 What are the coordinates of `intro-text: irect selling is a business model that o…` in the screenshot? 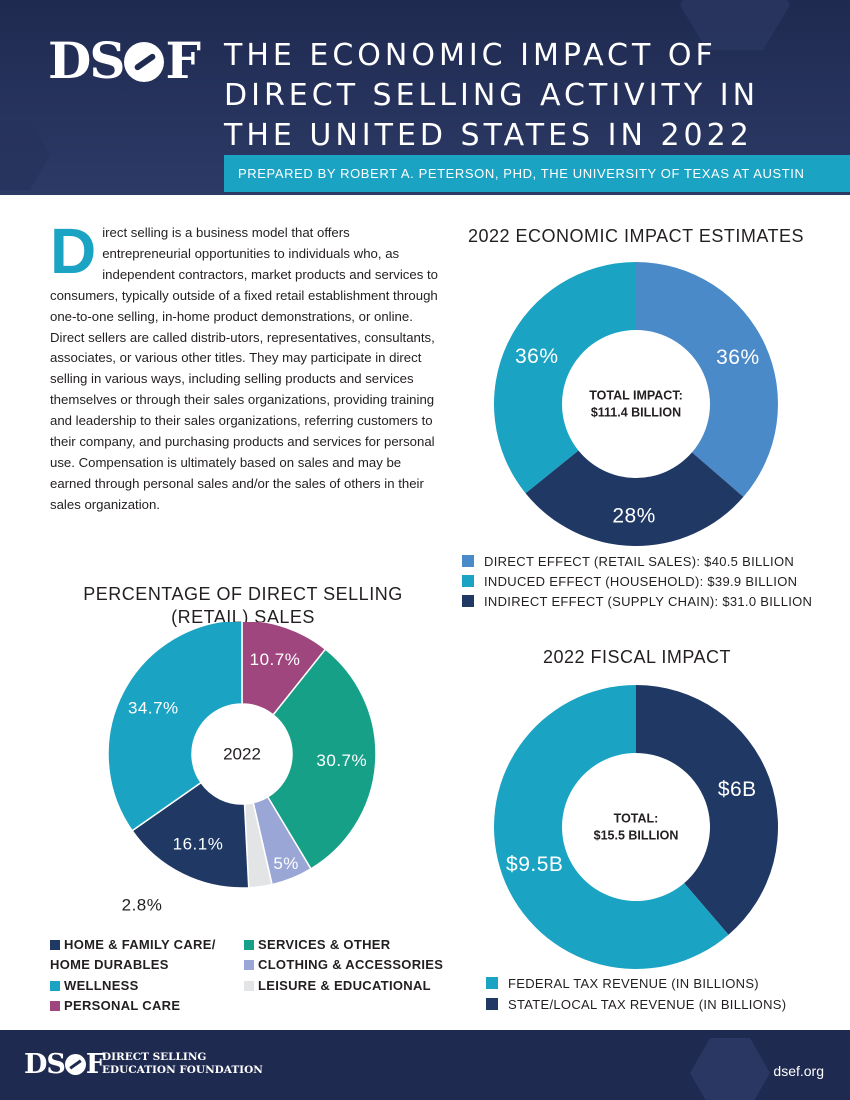 It's located at (244, 368).